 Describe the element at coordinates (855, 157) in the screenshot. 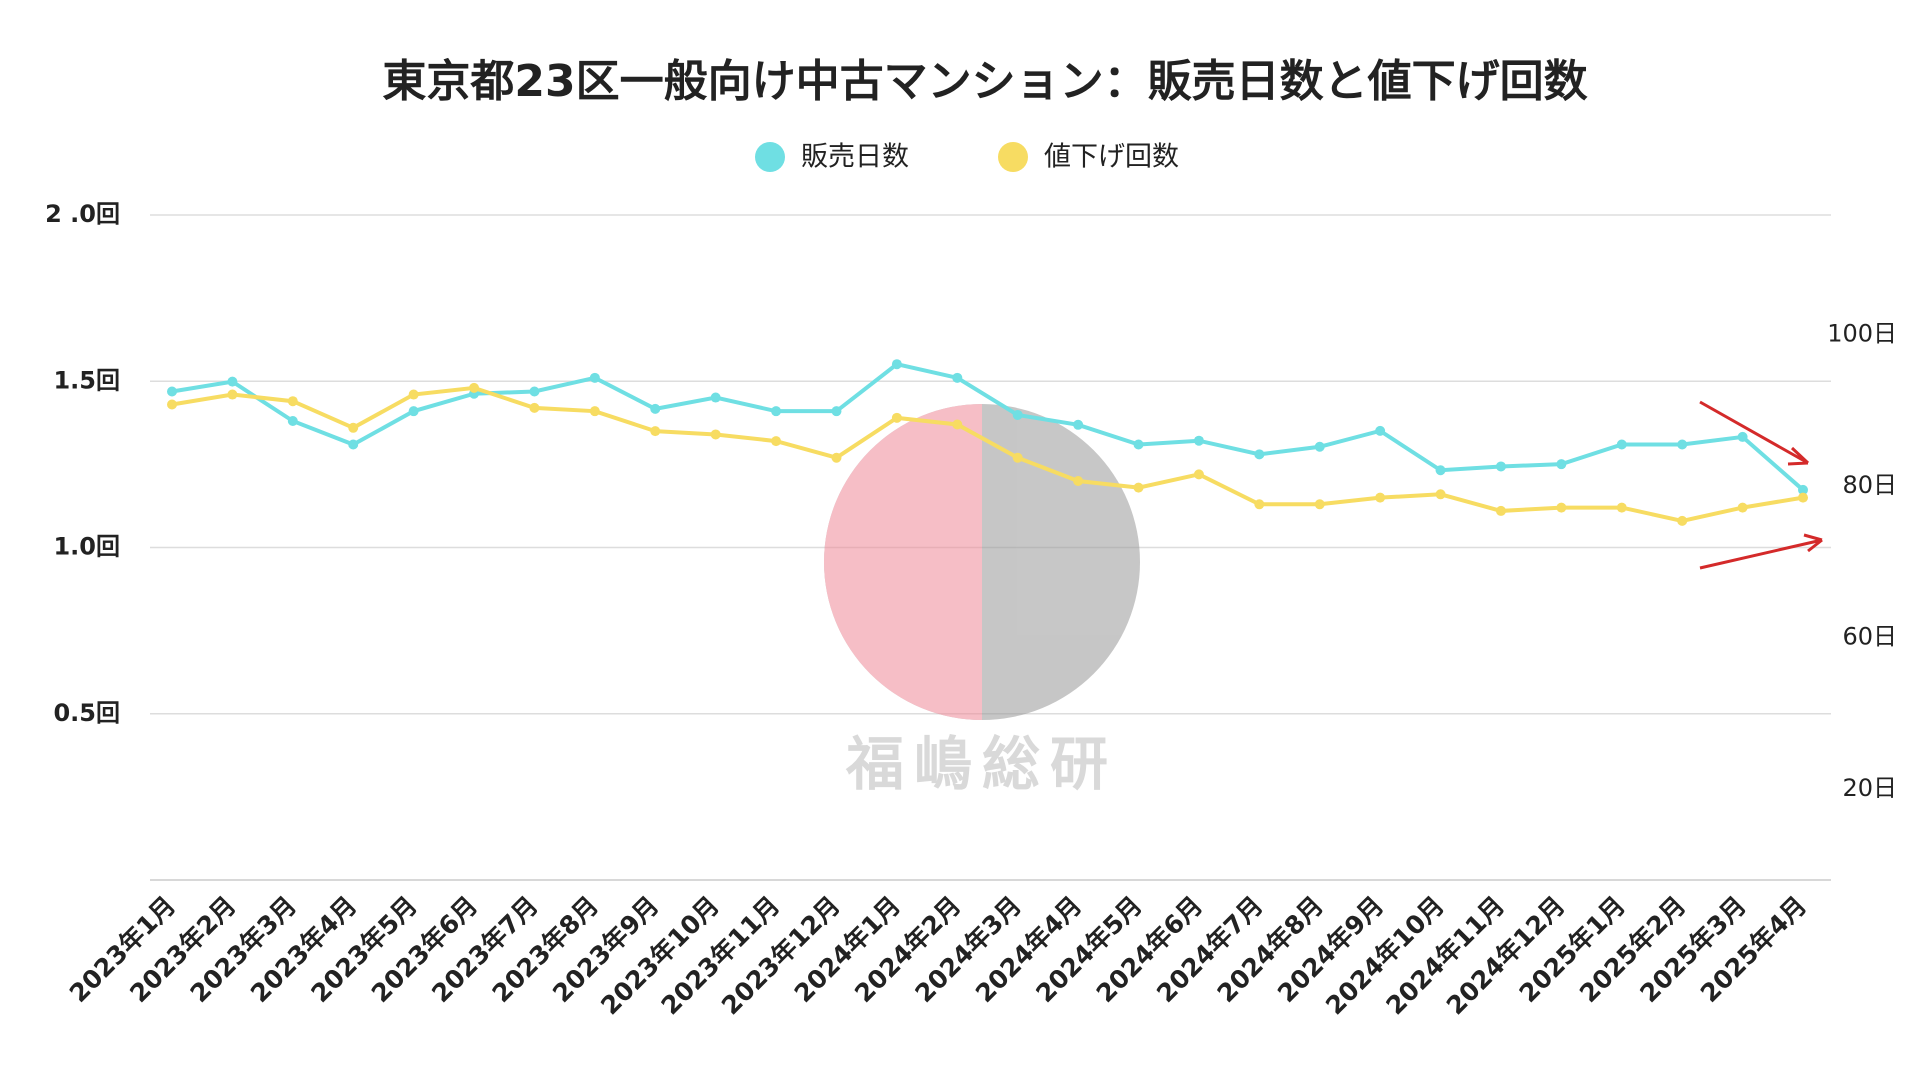

I see `legend-label: 販売日数` at that location.